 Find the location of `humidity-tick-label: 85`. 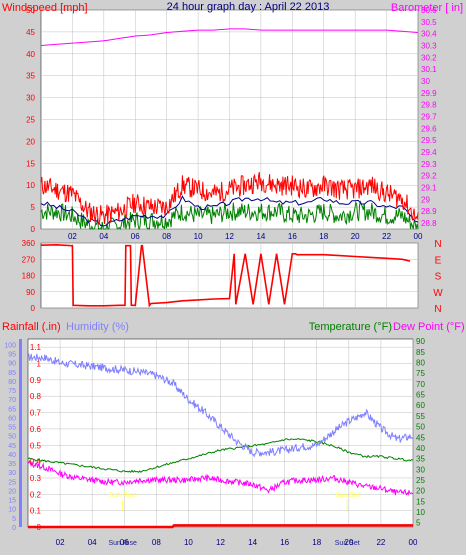

humidity-tick-label: 85 is located at coordinates (12, 373).